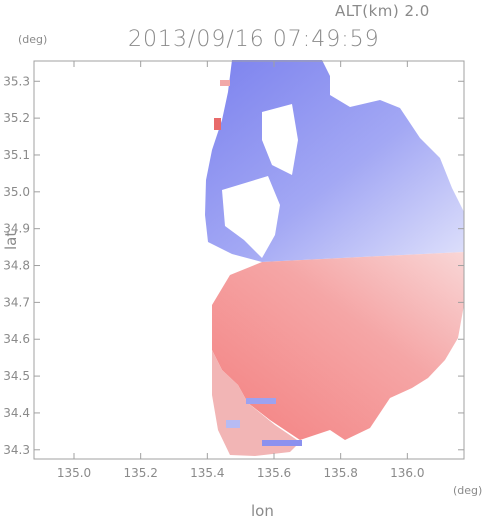 The width and height of the screenshot is (491, 521). What do you see at coordinates (16, 339) in the screenshot?
I see `y-tick-label: 34.6` at bounding box center [16, 339].